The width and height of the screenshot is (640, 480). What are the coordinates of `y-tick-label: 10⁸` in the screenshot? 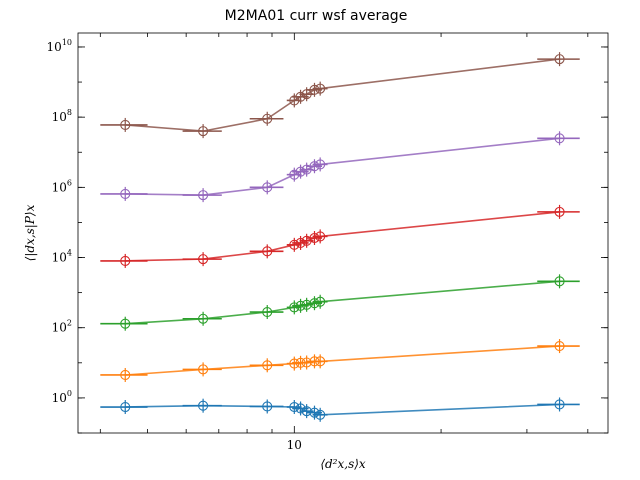 It's located at (62, 116).